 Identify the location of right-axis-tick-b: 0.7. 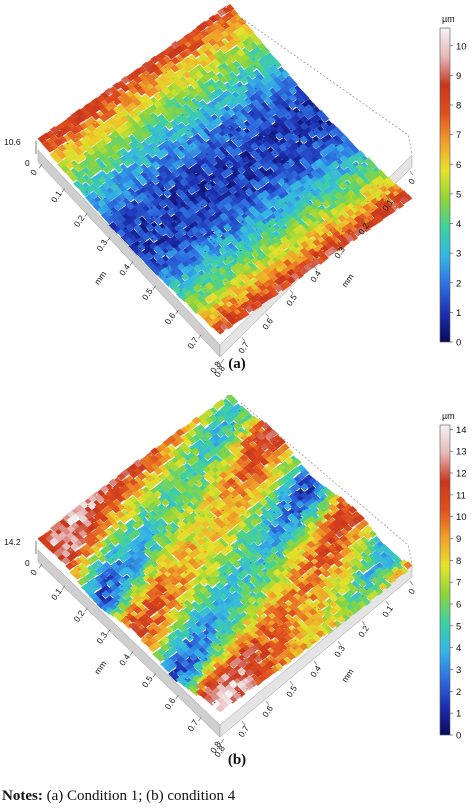
(243, 731).